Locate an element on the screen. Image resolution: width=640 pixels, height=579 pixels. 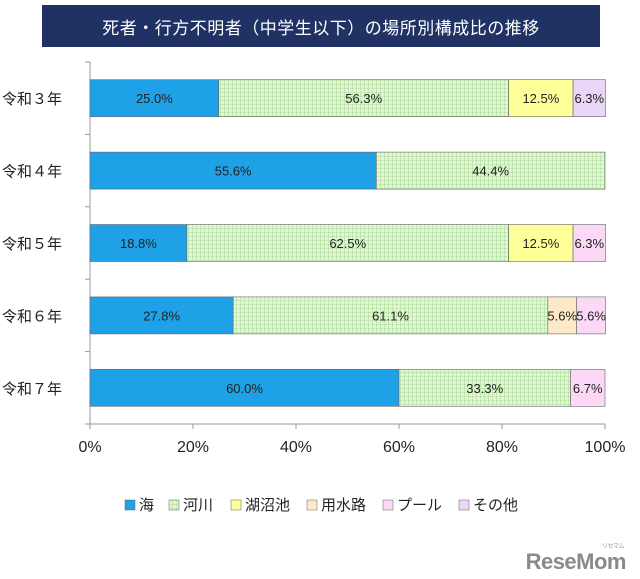
data-label: 27.8% is located at coordinates (161, 315).